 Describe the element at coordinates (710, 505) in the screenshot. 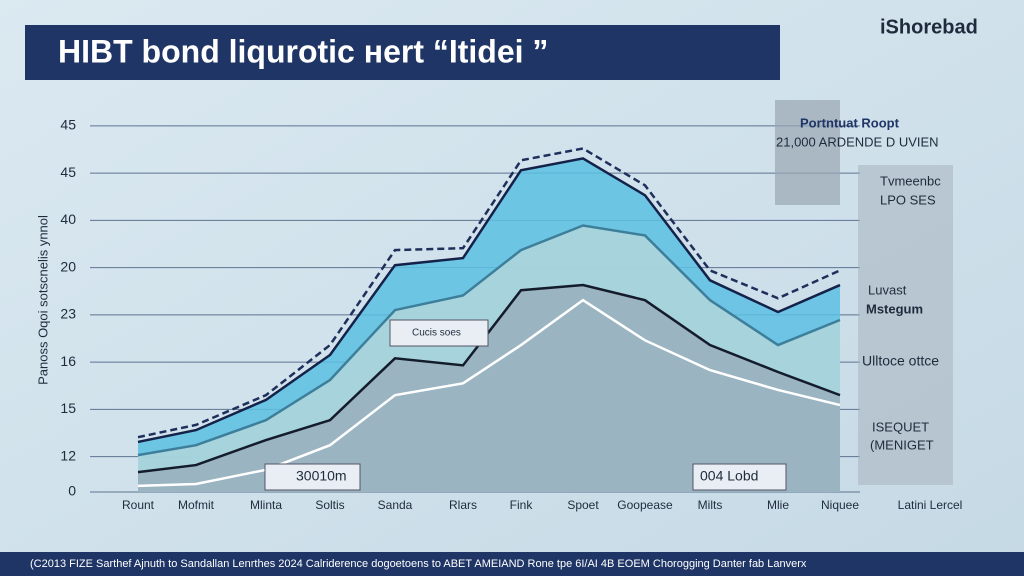

I see `x-tick-label: Milts` at that location.